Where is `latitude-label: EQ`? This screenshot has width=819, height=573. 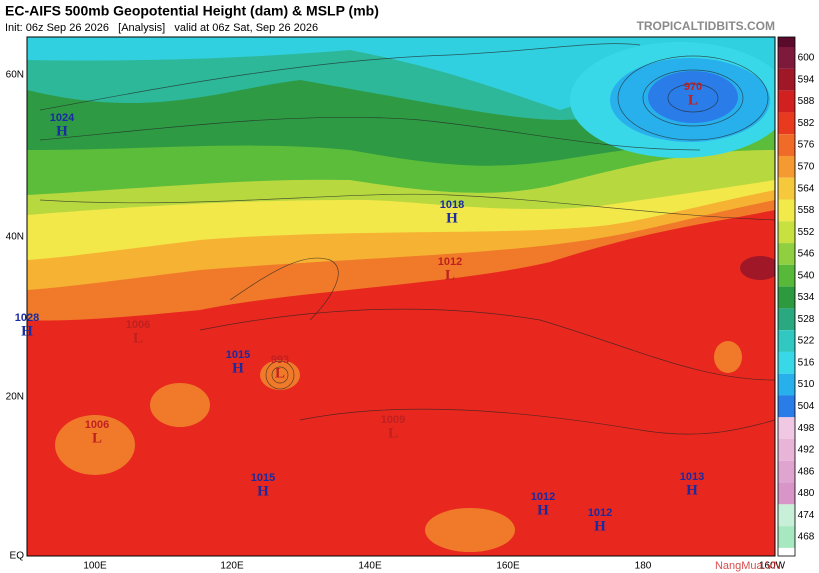 latitude-label: EQ is located at coordinates (17, 556).